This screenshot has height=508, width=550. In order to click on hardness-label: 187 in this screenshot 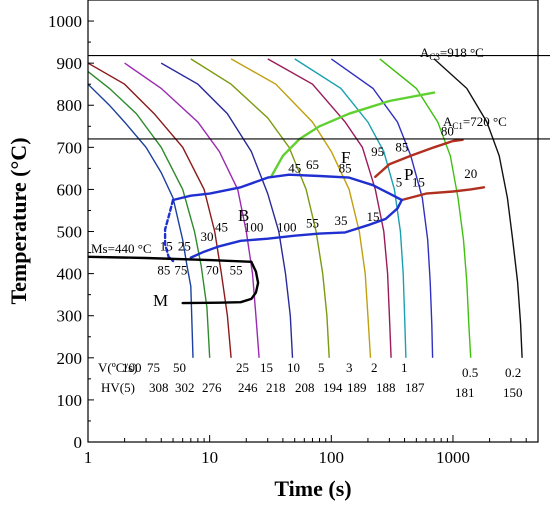, I will do `click(415, 387)`.